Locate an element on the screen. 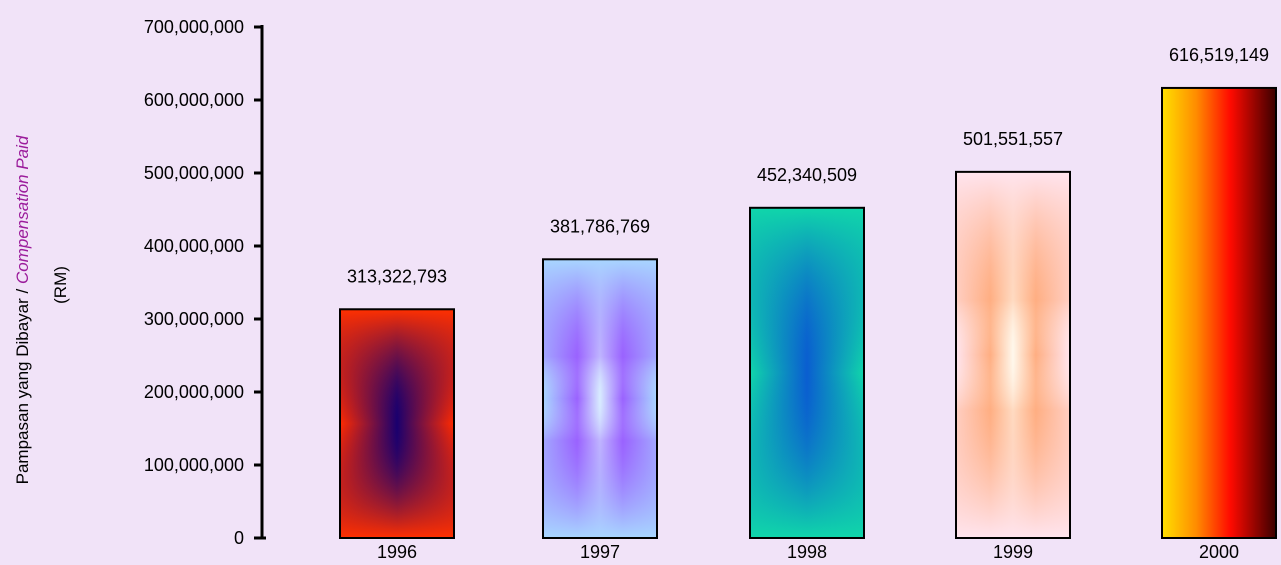  category-label: 1996 is located at coordinates (397, 552).